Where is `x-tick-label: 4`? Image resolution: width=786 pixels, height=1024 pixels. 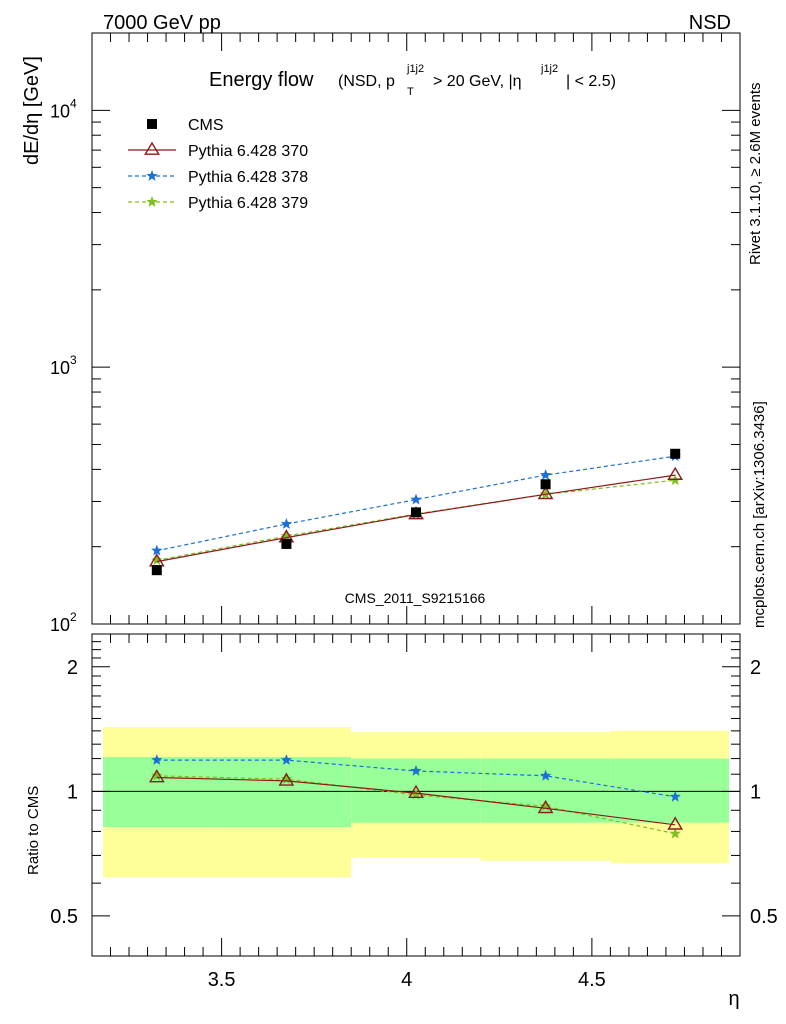
x-tick-label: 4 is located at coordinates (406, 980).